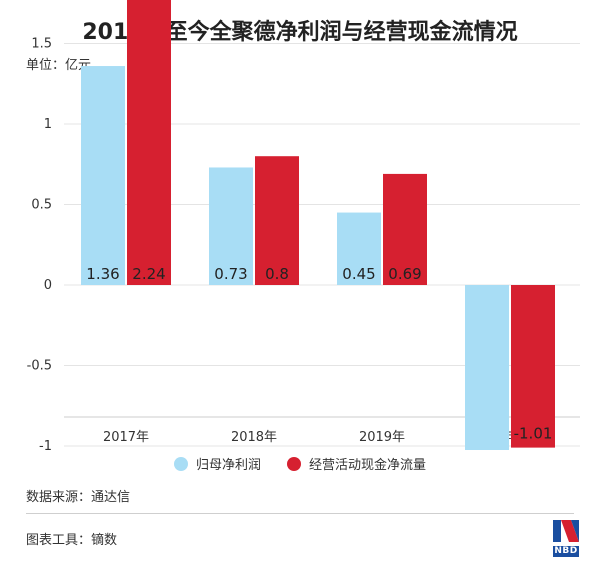  I want to click on legend-swatch-net-profit, so click(180, 463).